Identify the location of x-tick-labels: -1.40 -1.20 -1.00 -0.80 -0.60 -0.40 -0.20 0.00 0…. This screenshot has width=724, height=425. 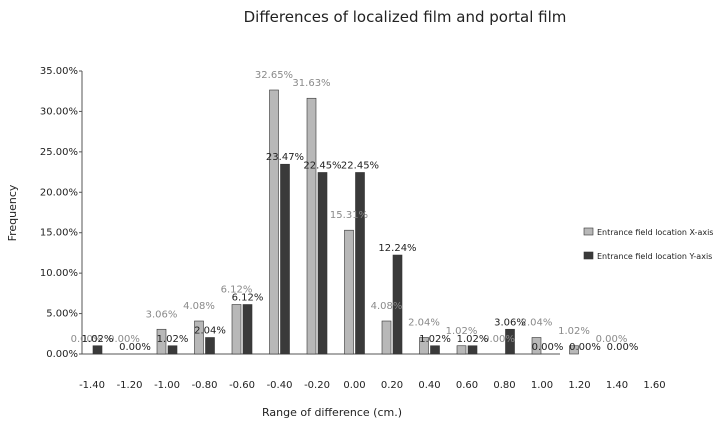
(372, 385).